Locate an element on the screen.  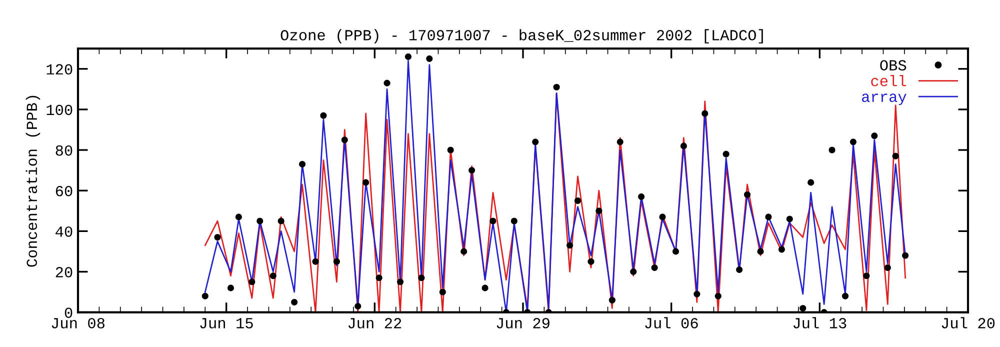
x-tick-label: Jul 20 is located at coordinates (968, 322).